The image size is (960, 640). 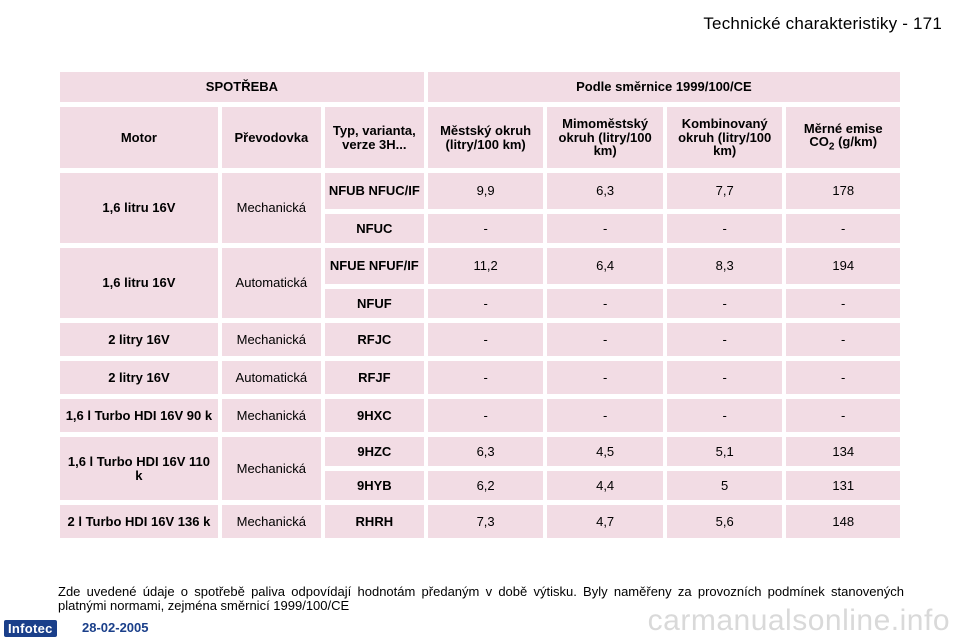 I want to click on print-date: 28-02-2005, so click(x=115, y=627).